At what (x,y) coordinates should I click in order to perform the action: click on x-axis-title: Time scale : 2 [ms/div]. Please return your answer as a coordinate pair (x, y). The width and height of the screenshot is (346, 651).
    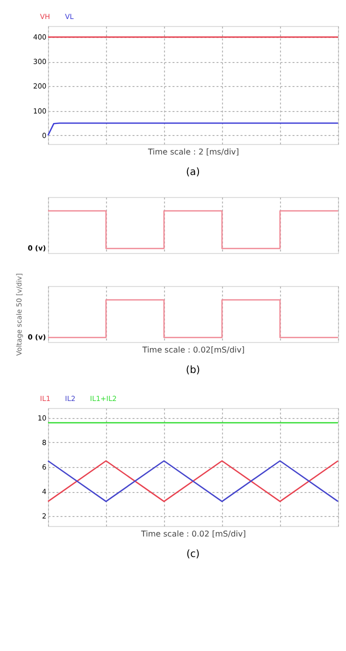
    Looking at the image, I should click on (193, 152).